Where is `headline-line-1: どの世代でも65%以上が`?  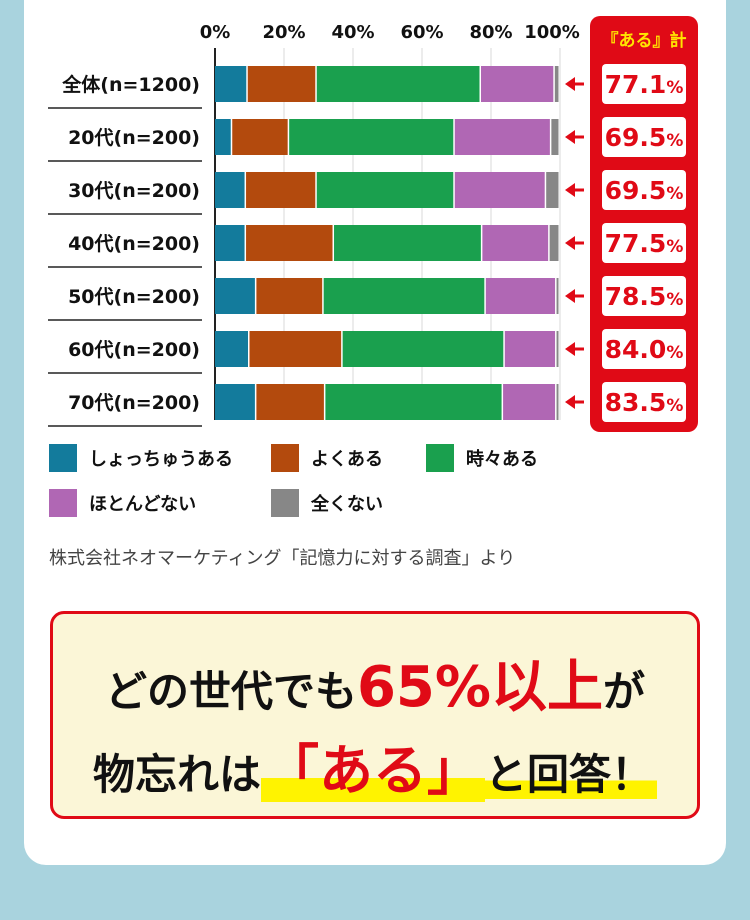 headline-line-1: どの世代でも65%以上が is located at coordinates (375, 682).